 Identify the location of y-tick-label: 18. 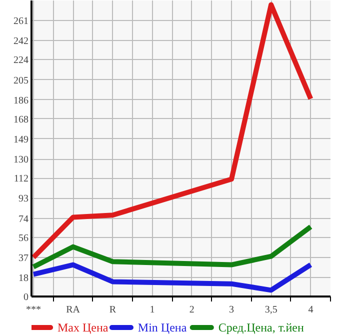
(23, 278).